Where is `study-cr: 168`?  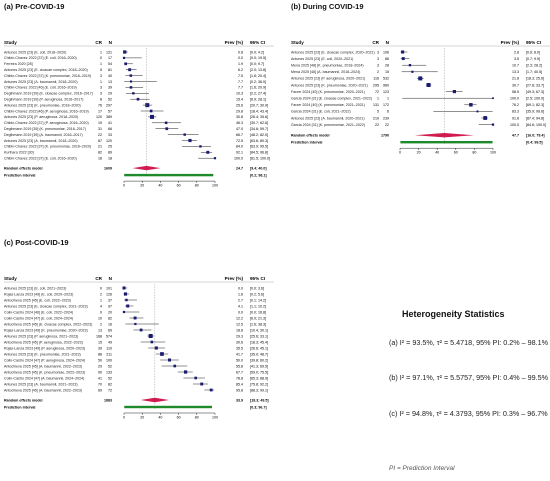
study-cr: 168 is located at coordinates (99, 336).